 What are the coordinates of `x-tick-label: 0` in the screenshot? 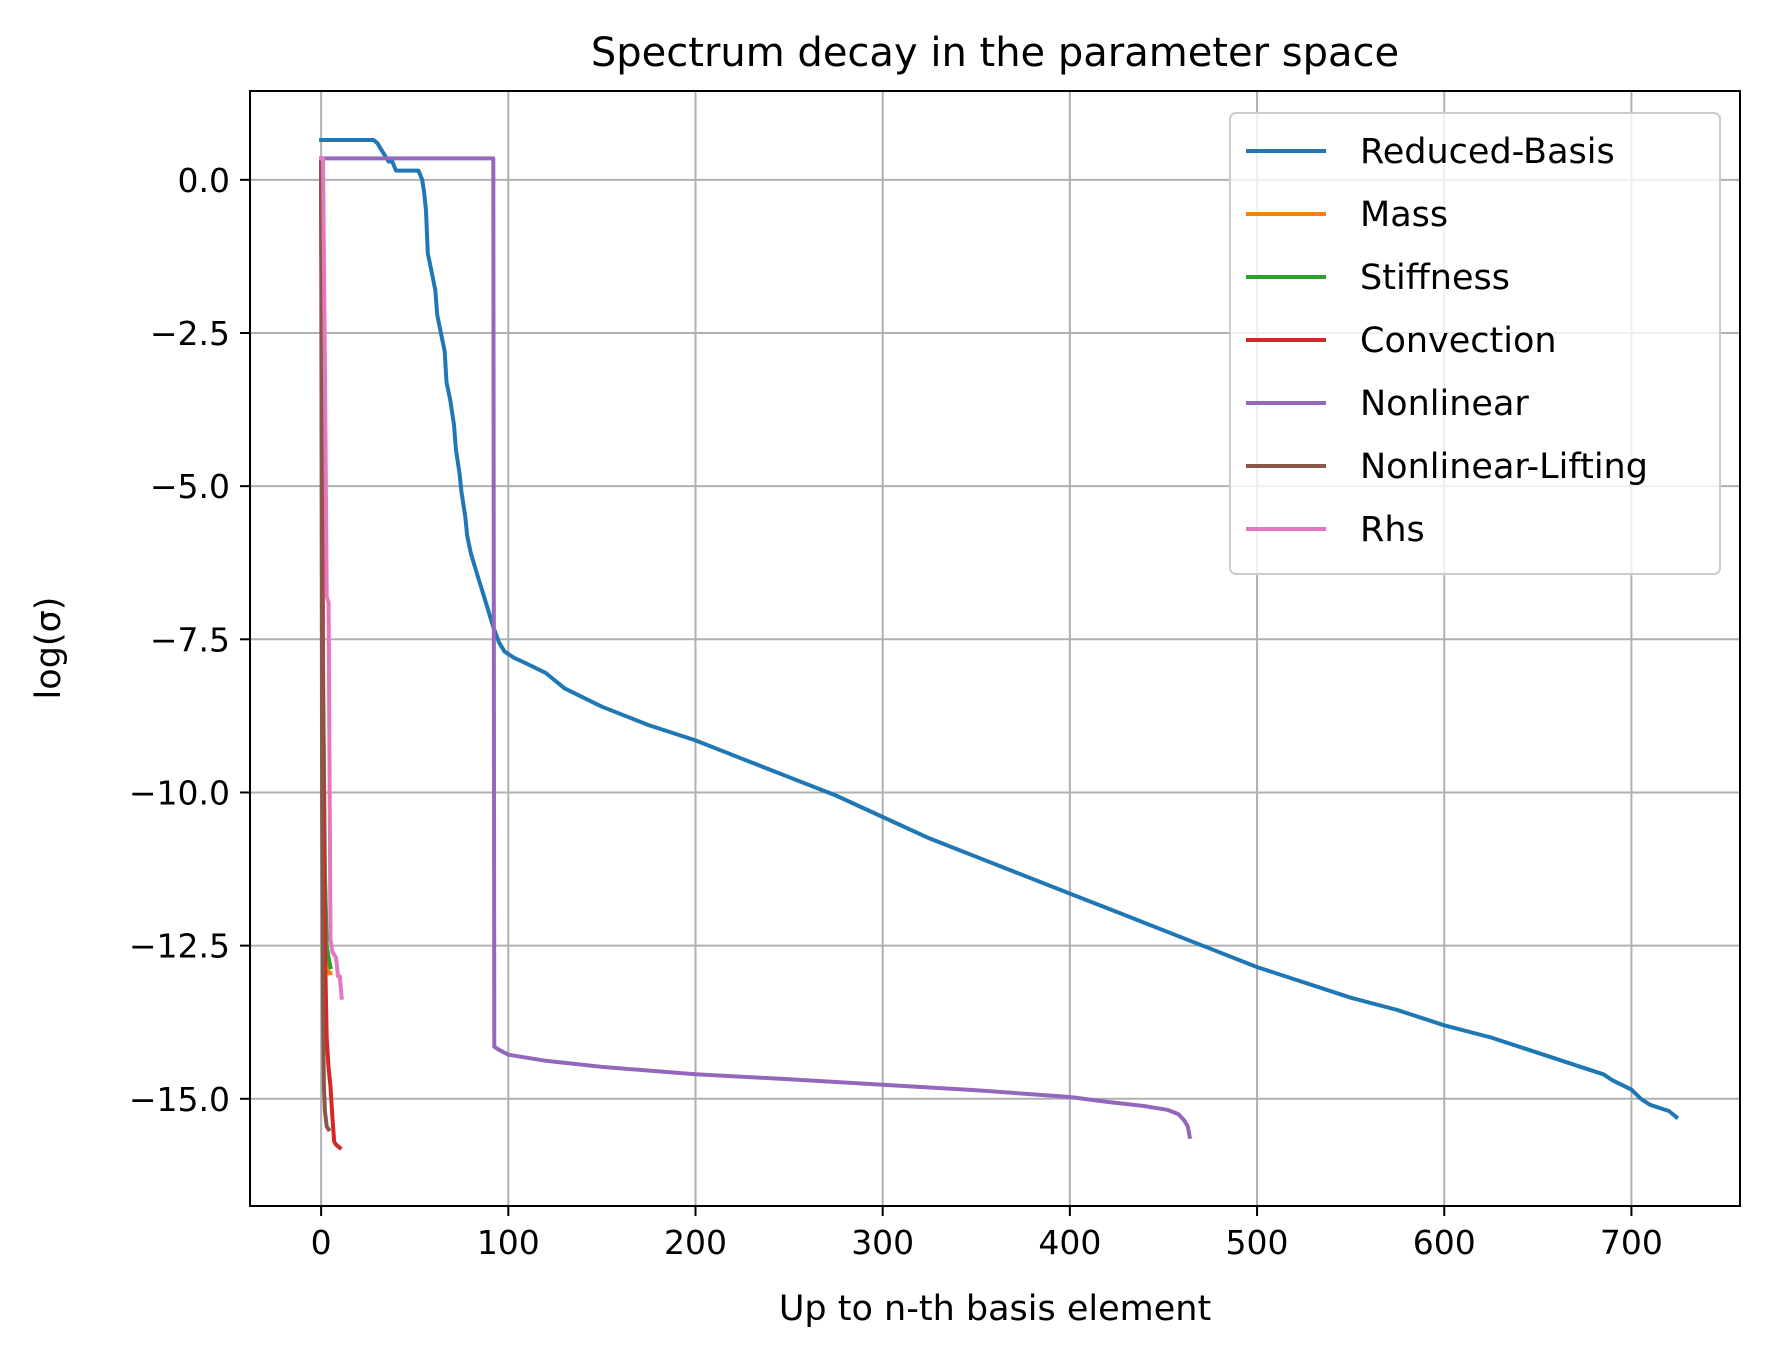 It's located at (321, 1242).